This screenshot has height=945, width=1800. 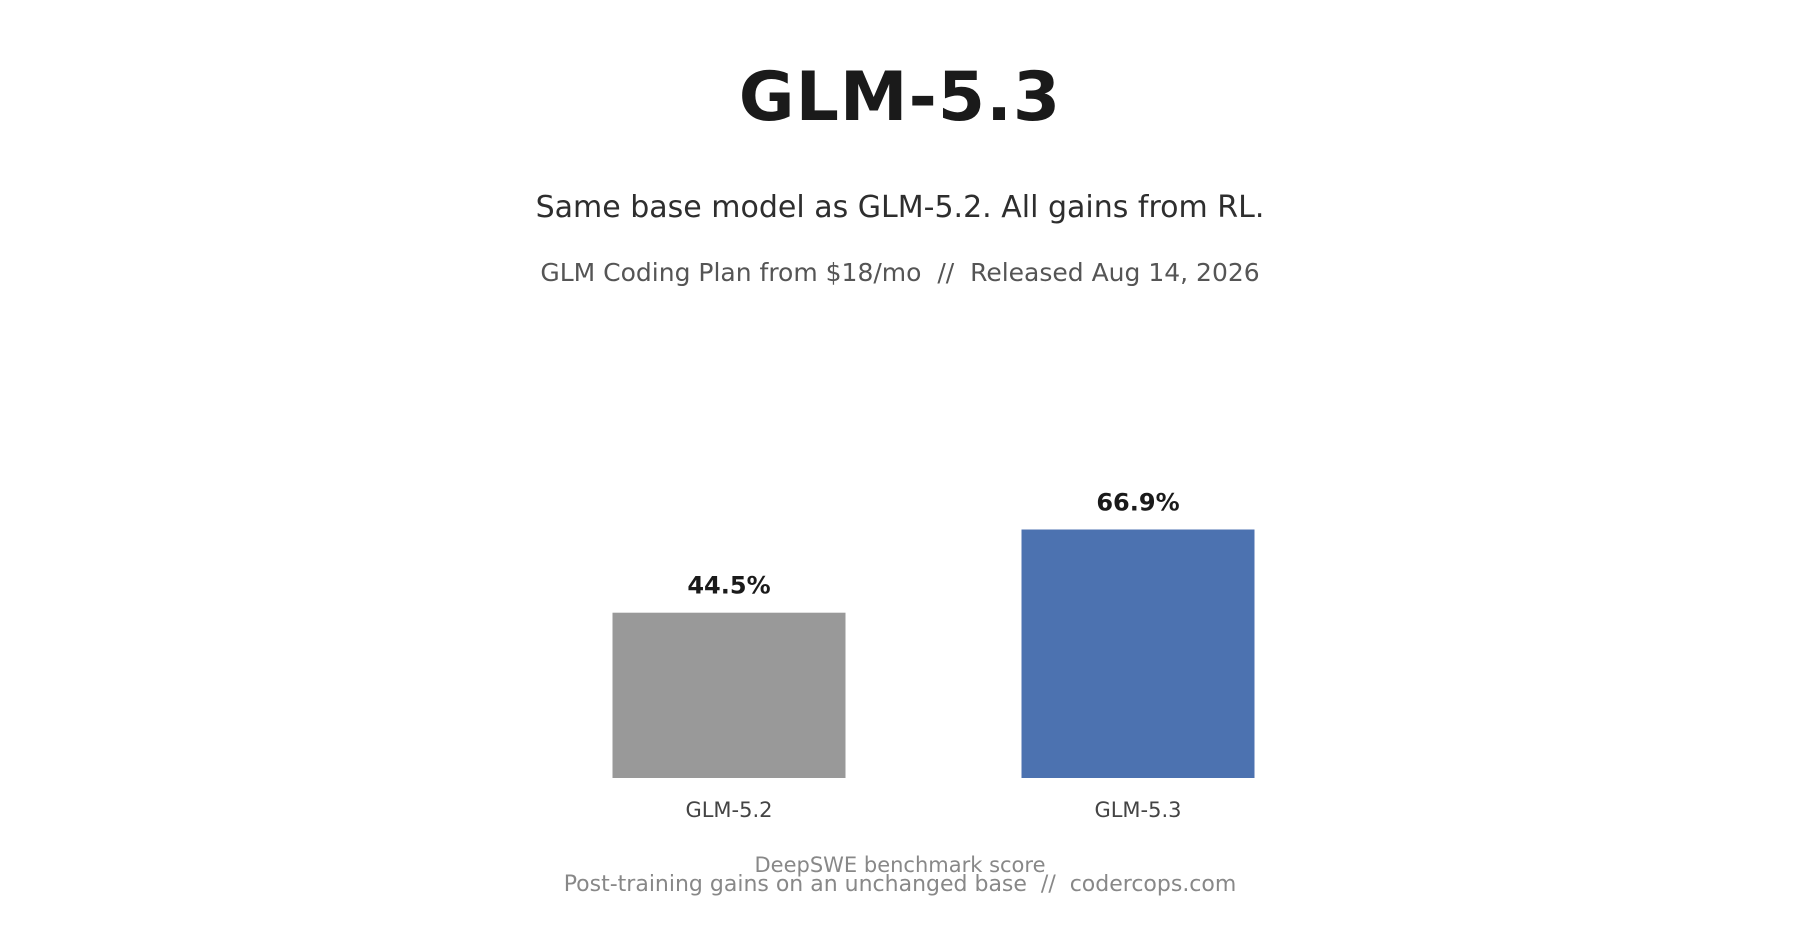 I want to click on x-tick-label: GLM-5.3, so click(x=1137, y=810).